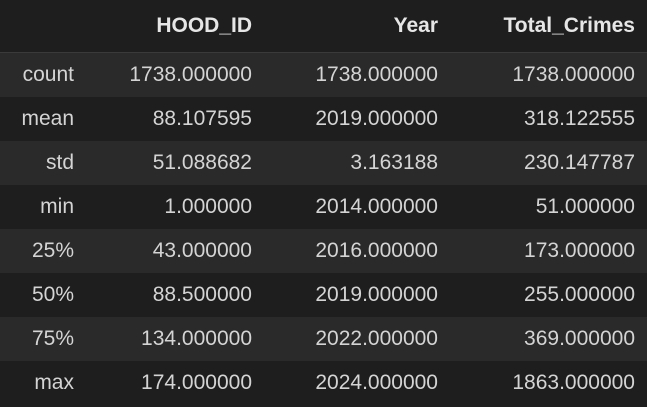  I want to click on cell-hood-id: 174.000000, so click(196, 382).